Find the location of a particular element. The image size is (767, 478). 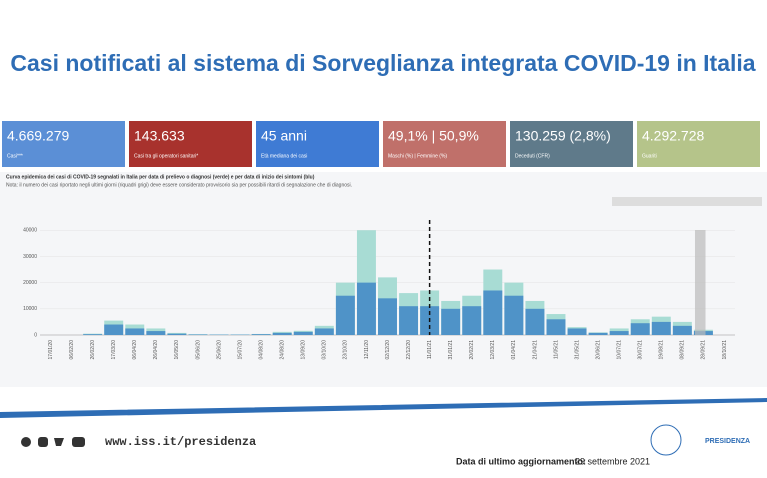

x-tick-label: 28/09/21 is located at coordinates (704, 350).